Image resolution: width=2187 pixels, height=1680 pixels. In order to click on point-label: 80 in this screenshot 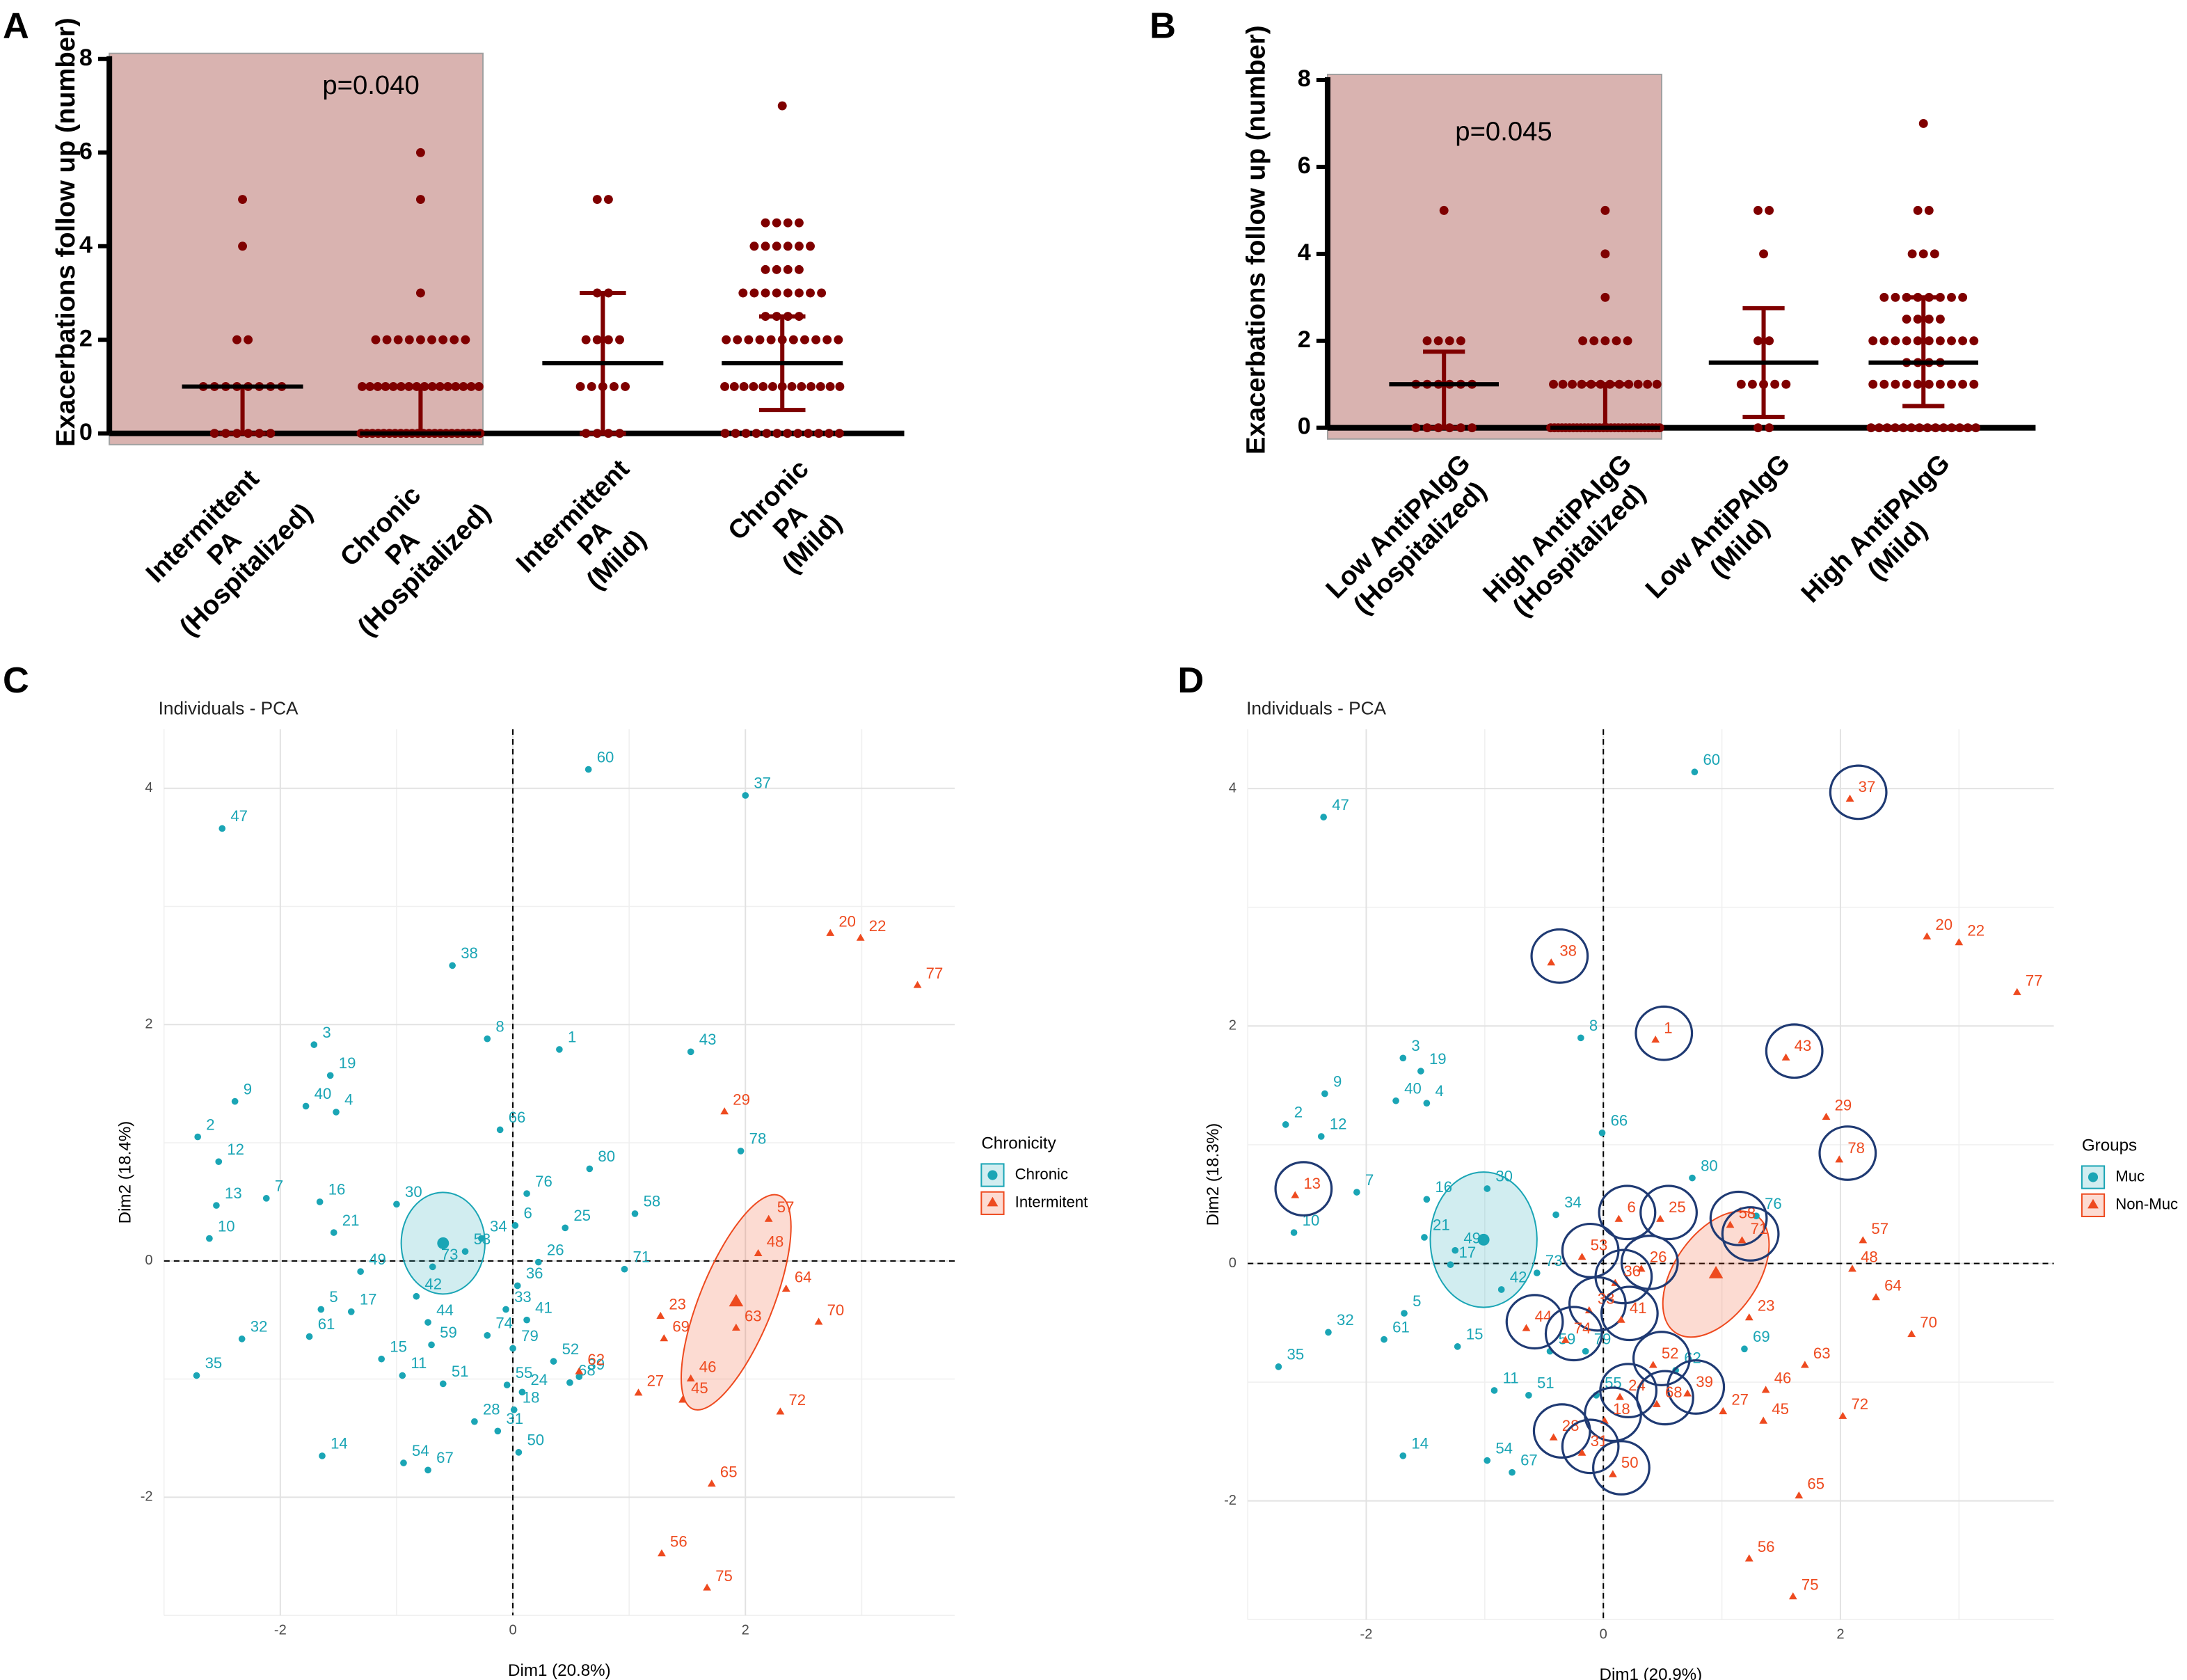, I will do `click(1709, 1165)`.